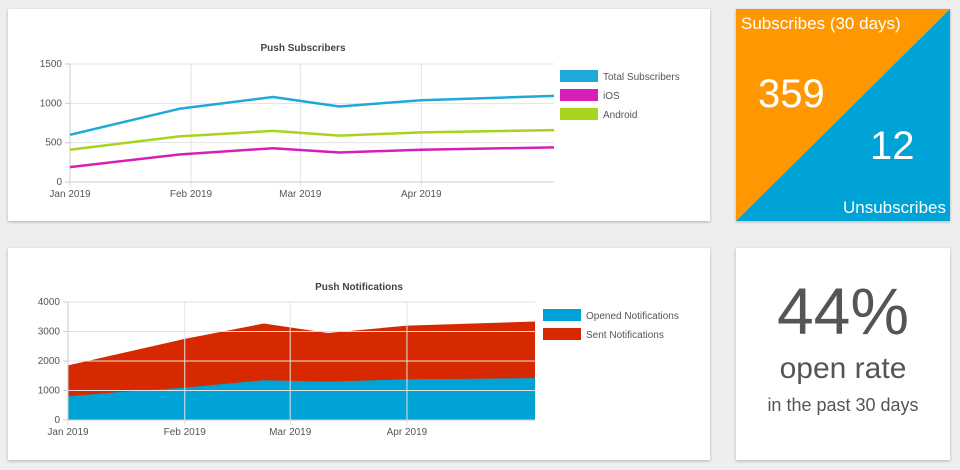  What do you see at coordinates (843, 368) in the screenshot?
I see `open-rate-label: open rate` at bounding box center [843, 368].